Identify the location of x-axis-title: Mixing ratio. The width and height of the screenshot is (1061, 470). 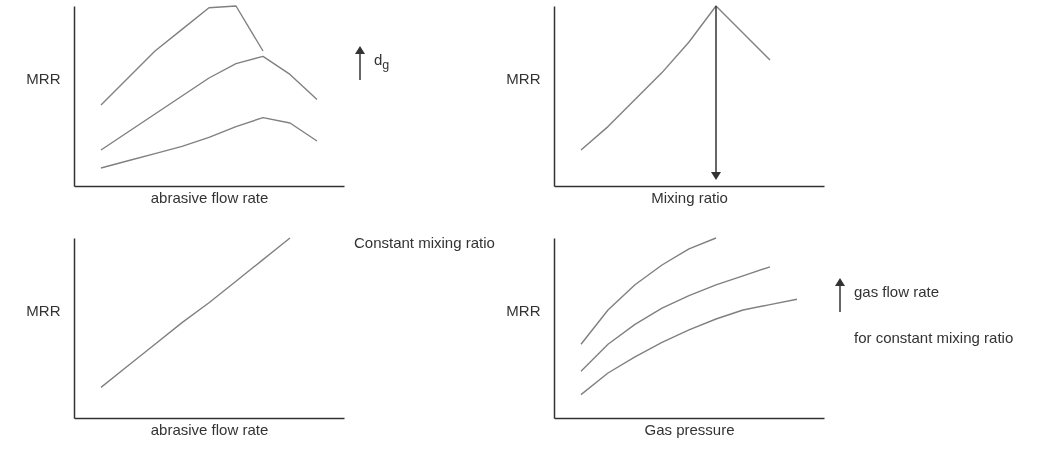
(689, 197).